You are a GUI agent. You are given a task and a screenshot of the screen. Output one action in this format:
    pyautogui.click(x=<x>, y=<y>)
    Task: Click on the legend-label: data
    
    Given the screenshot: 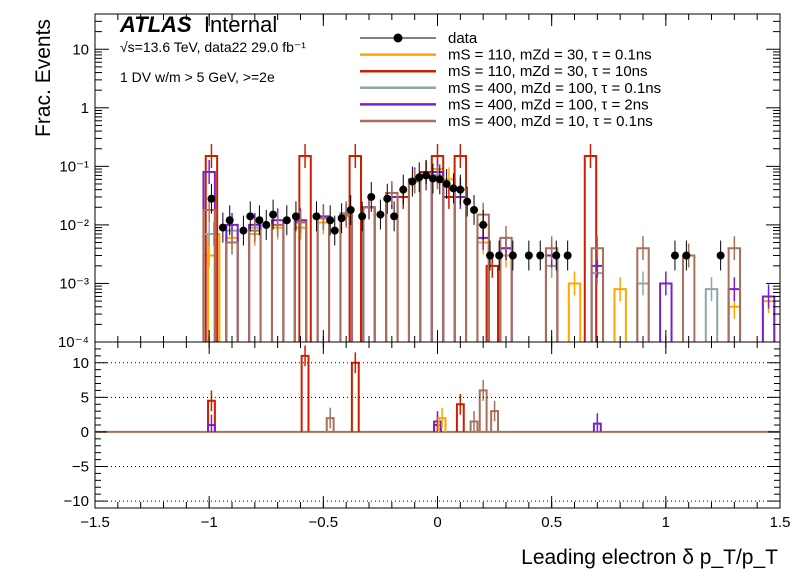 What is the action you would take?
    pyautogui.click(x=463, y=38)
    